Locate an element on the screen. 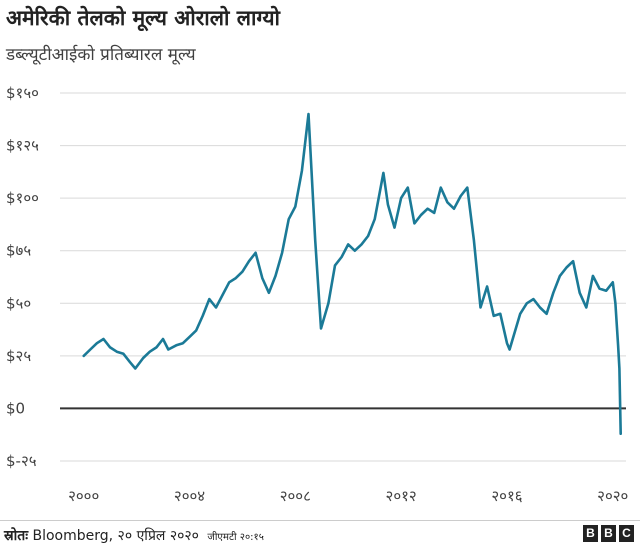  y-tick-label: $१०० is located at coordinates (22, 198).